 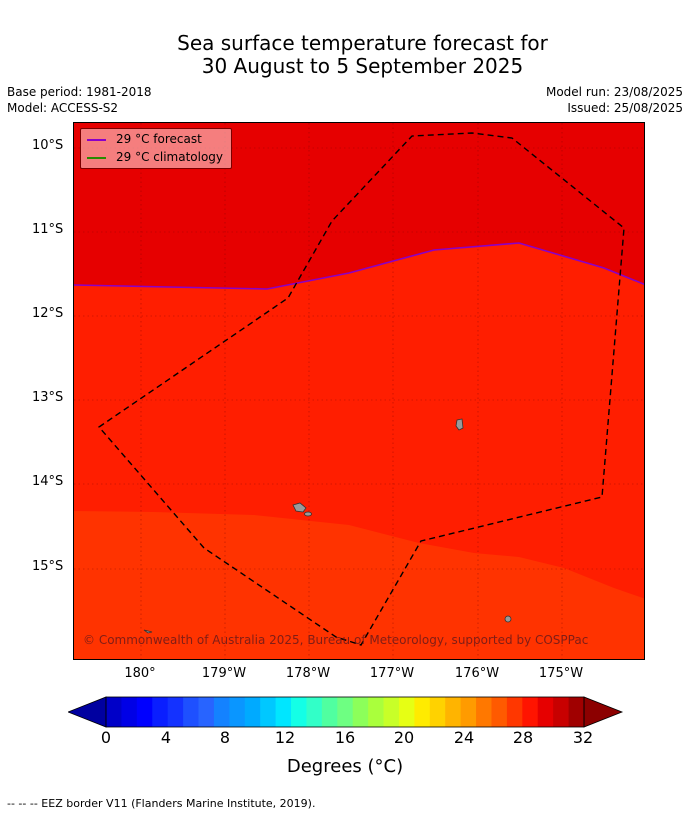 What do you see at coordinates (583, 737) in the screenshot?
I see `colorbar-tick-32: 32` at bounding box center [583, 737].